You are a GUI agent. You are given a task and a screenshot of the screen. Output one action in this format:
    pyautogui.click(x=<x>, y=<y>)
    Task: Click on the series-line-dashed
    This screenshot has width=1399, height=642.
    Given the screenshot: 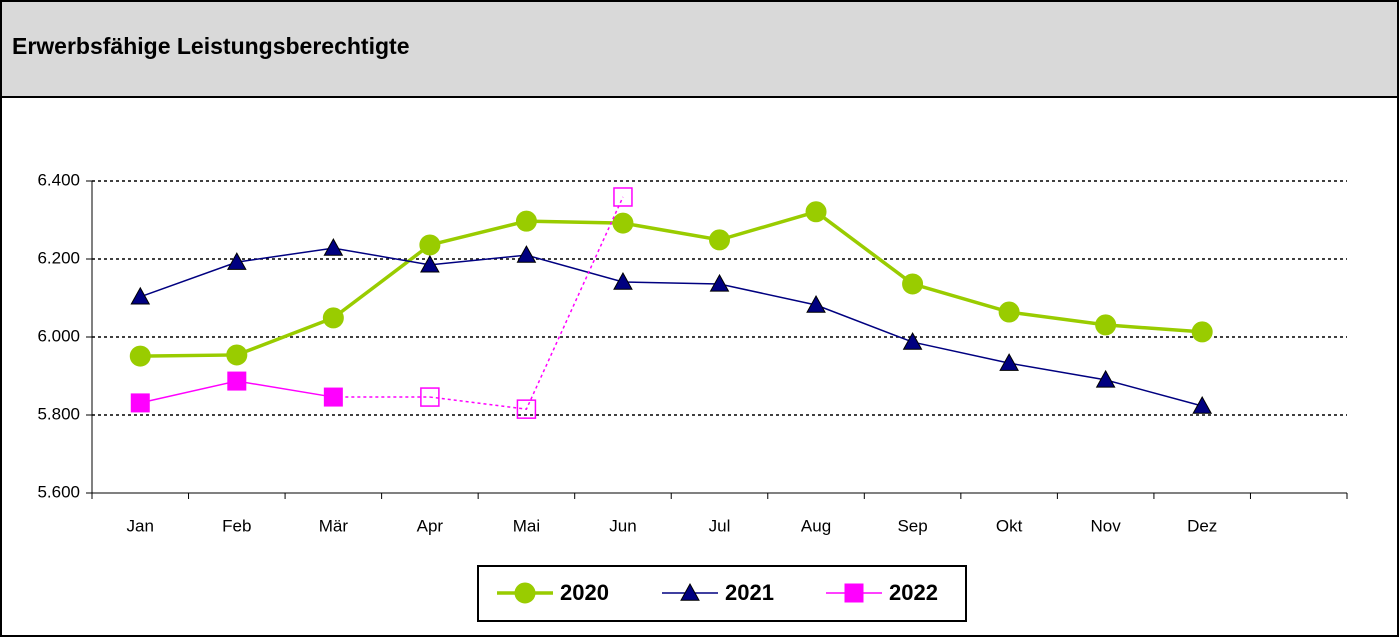 What is the action you would take?
    pyautogui.click(x=526, y=303)
    